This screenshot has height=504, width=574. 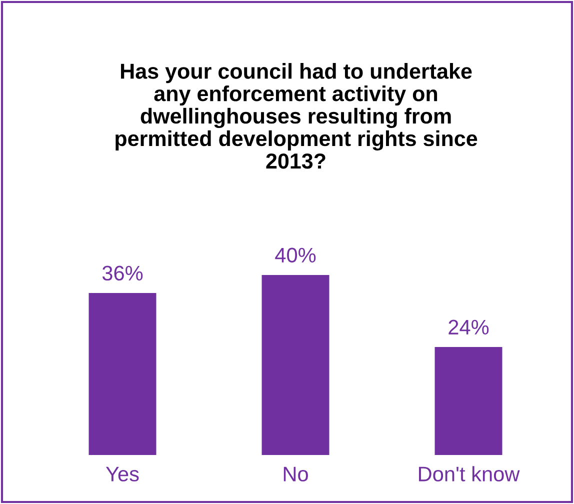 What do you see at coordinates (297, 116) in the screenshot?
I see `chart-title: Has your council had to undertake any enforcement activity on dwellinghouses resulting from permitted development rights since 2013?` at bounding box center [297, 116].